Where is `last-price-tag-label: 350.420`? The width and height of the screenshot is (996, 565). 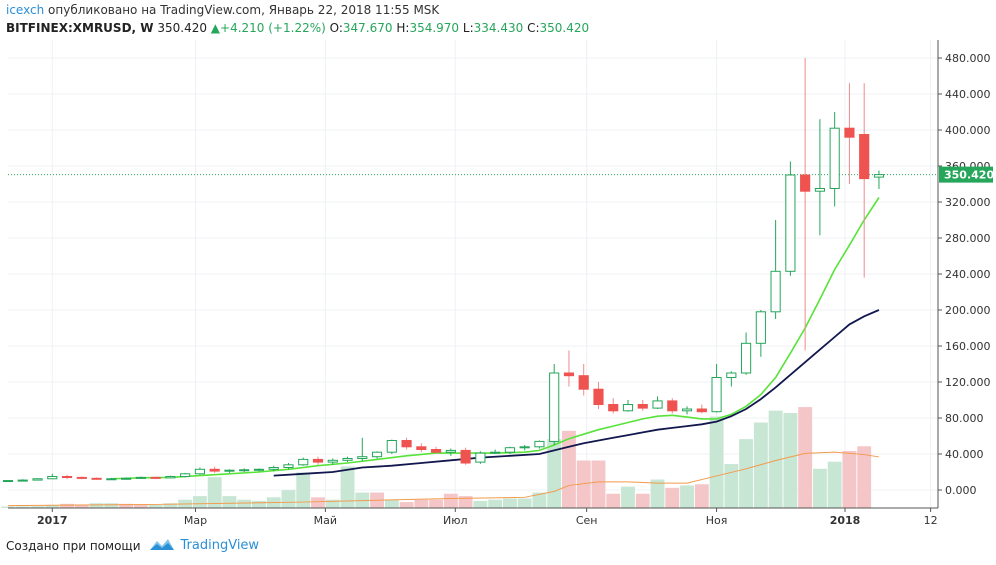 last-price-tag-label: 350.420 is located at coordinates (969, 175).